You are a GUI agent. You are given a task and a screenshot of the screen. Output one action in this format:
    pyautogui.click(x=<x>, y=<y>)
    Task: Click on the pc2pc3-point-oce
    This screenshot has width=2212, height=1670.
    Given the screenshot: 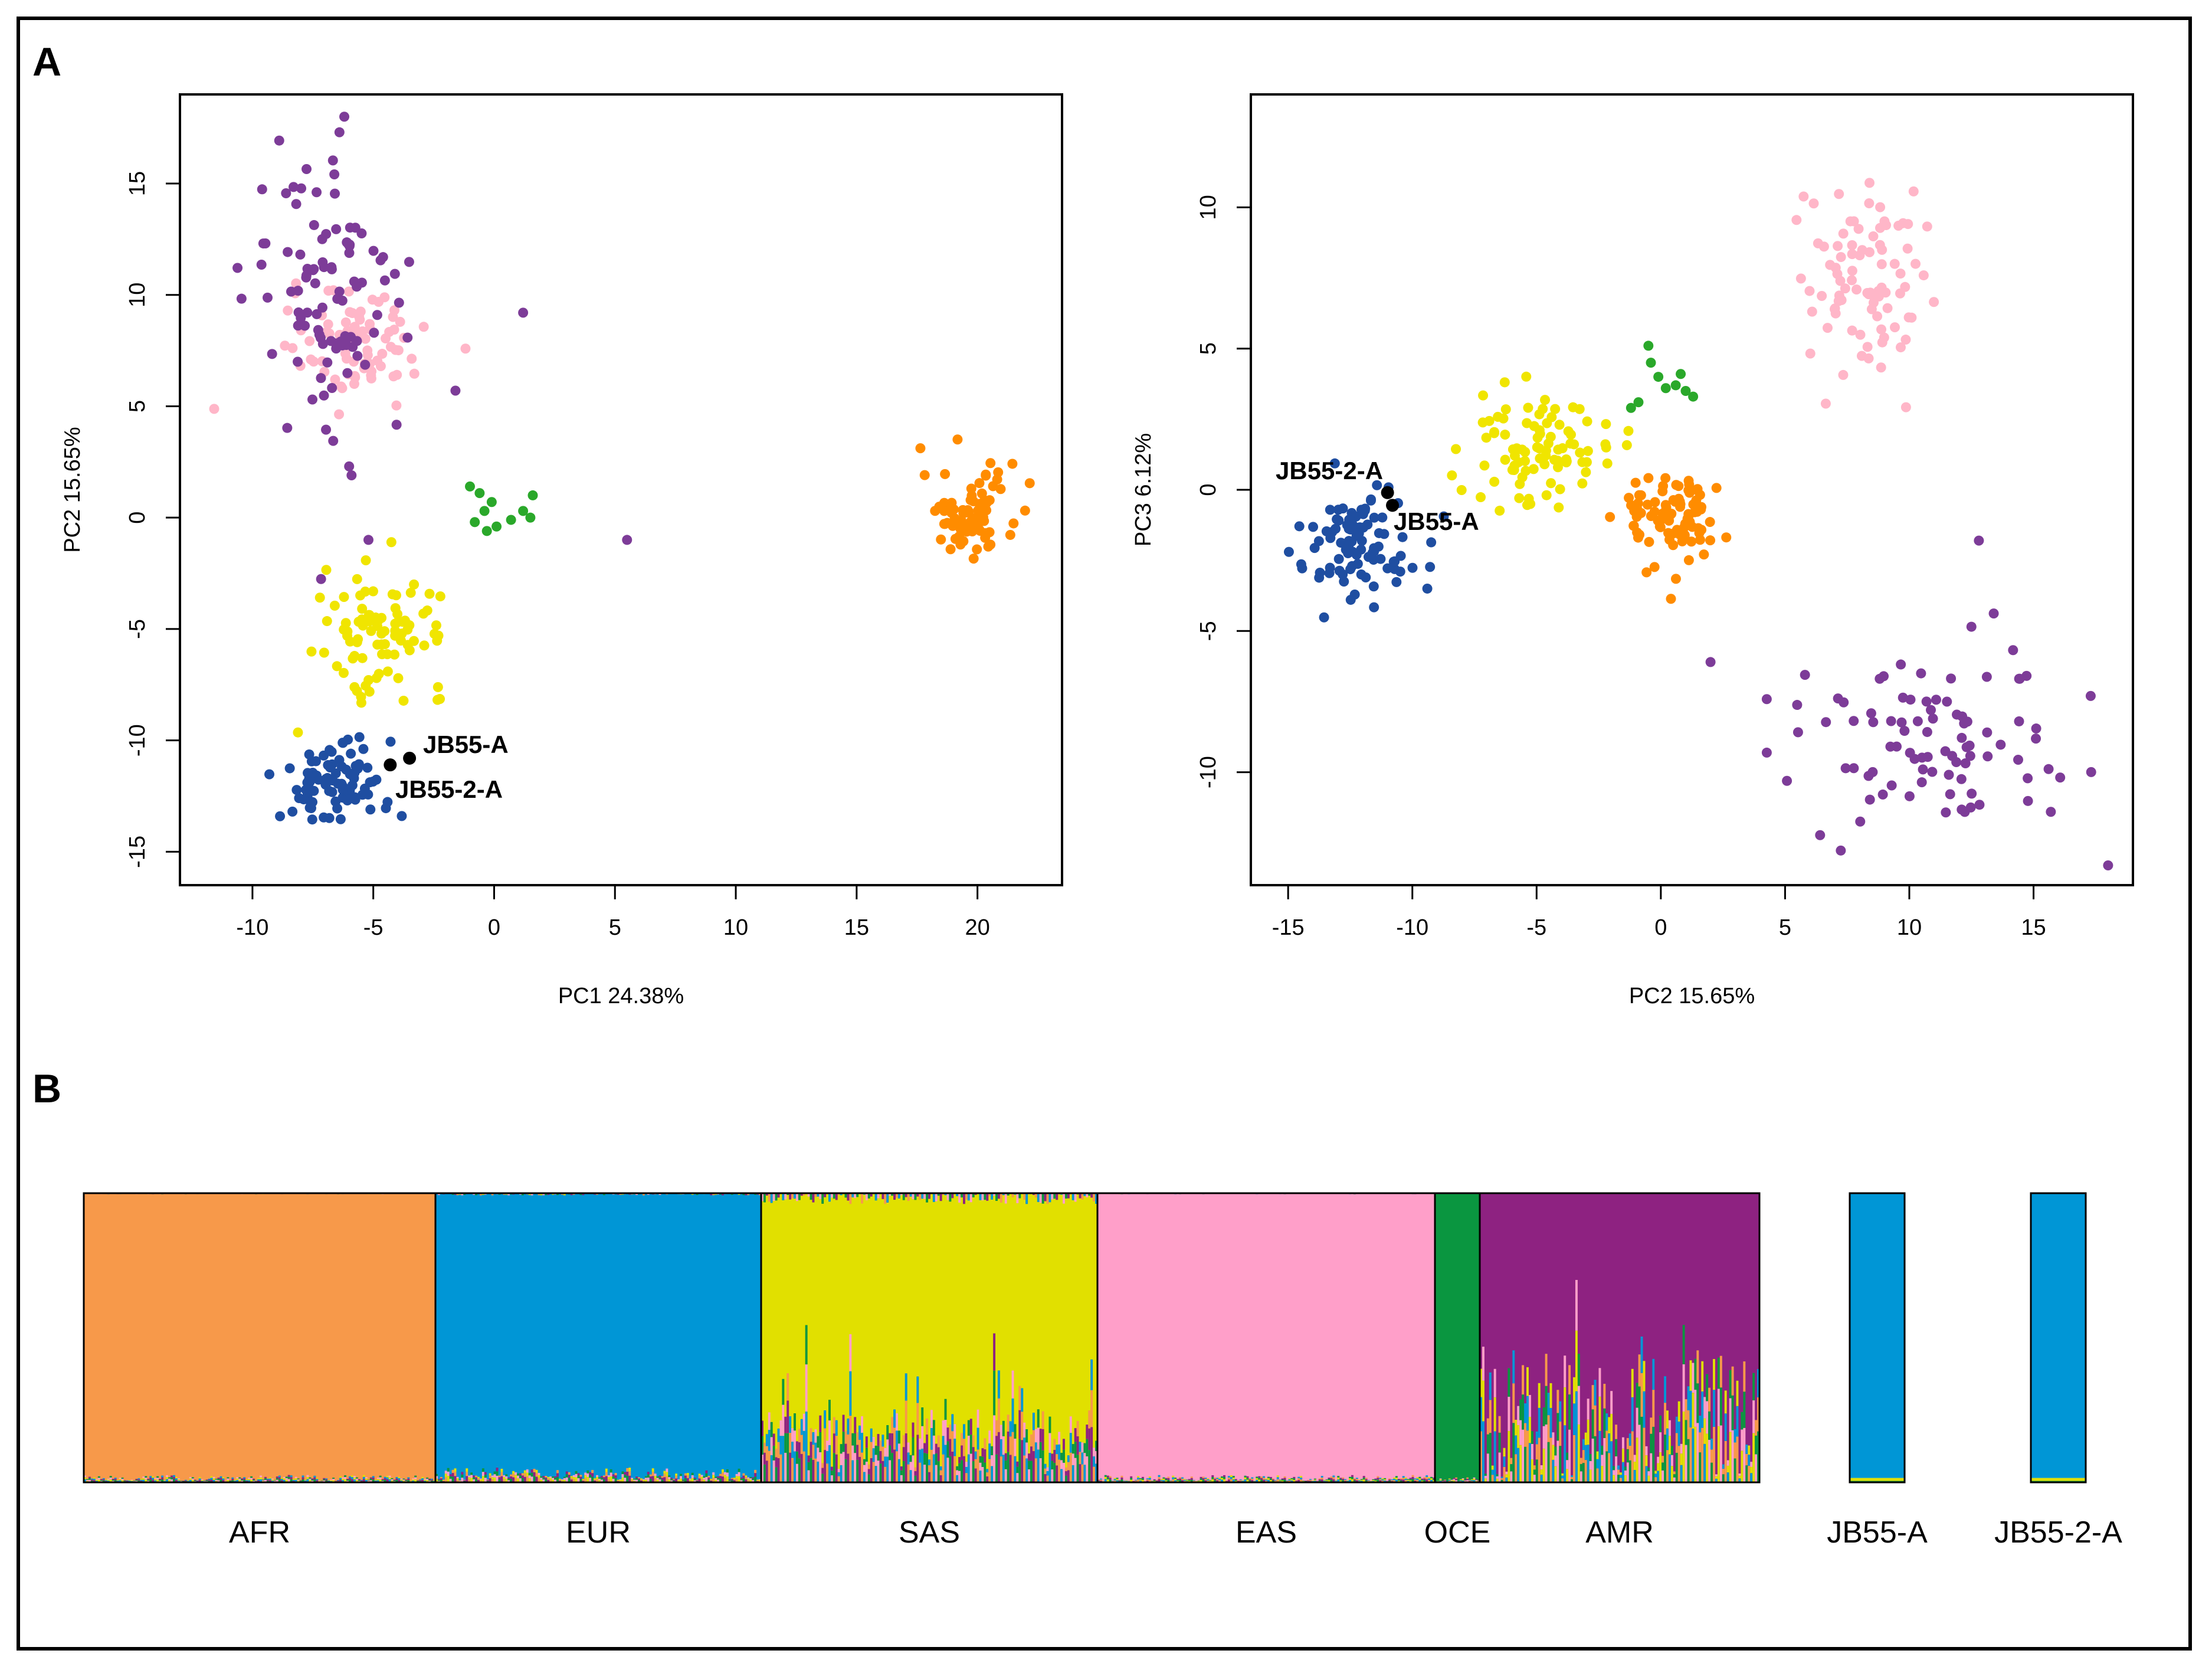 What is the action you would take?
    pyautogui.click(x=1693, y=396)
    